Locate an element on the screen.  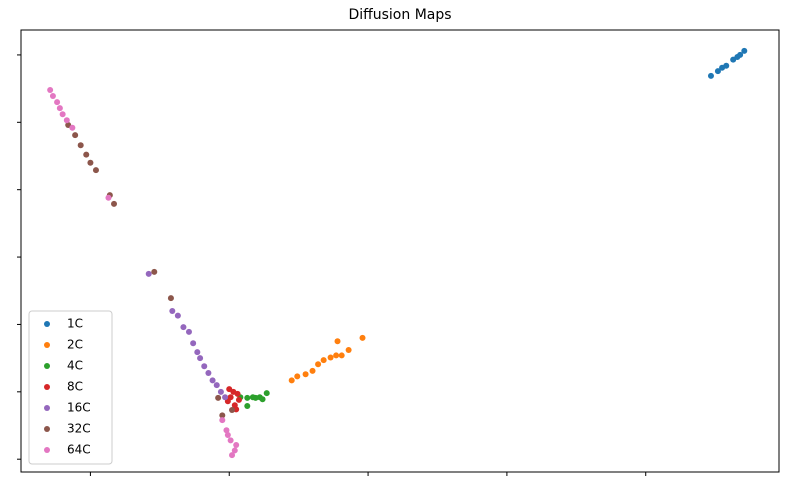
legend-label: 4C is located at coordinates (75, 366).